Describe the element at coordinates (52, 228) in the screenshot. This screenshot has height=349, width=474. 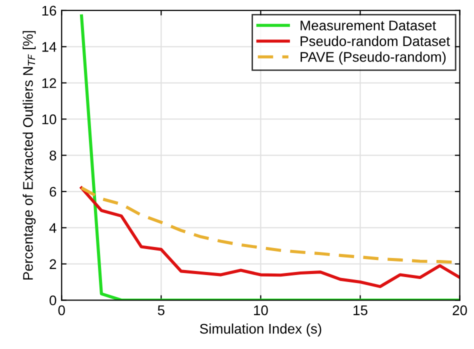
I see `y-tick-label: 4` at that location.